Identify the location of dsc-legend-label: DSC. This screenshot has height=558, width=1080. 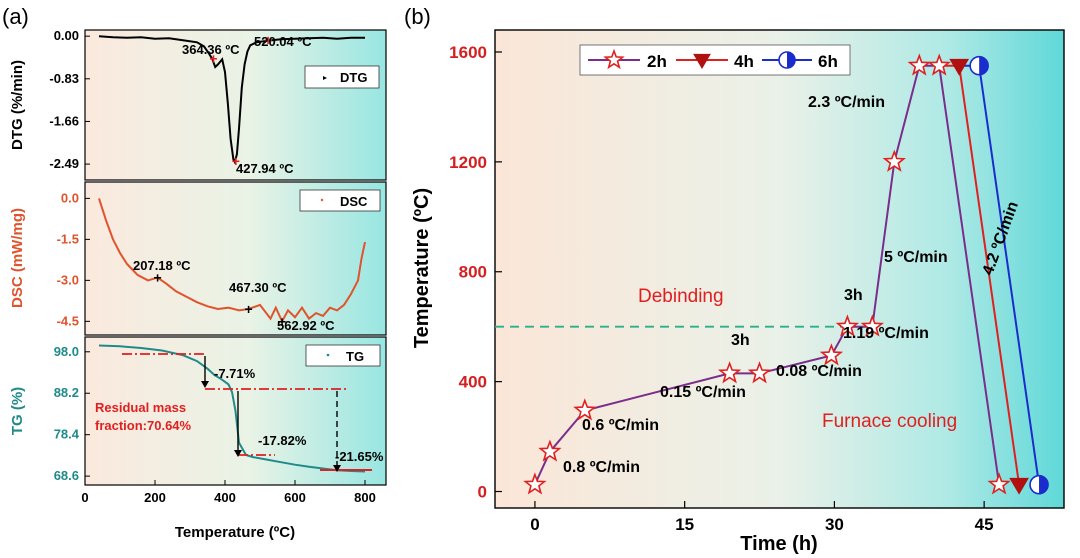
(354, 201).